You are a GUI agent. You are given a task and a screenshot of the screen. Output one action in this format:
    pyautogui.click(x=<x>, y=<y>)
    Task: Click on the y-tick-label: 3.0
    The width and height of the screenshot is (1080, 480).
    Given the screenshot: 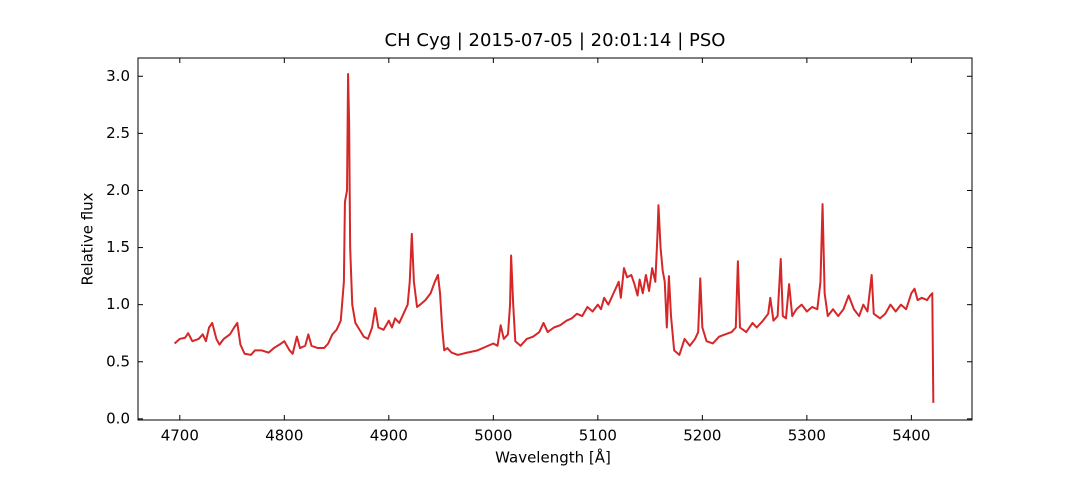 What is the action you would take?
    pyautogui.click(x=118, y=76)
    